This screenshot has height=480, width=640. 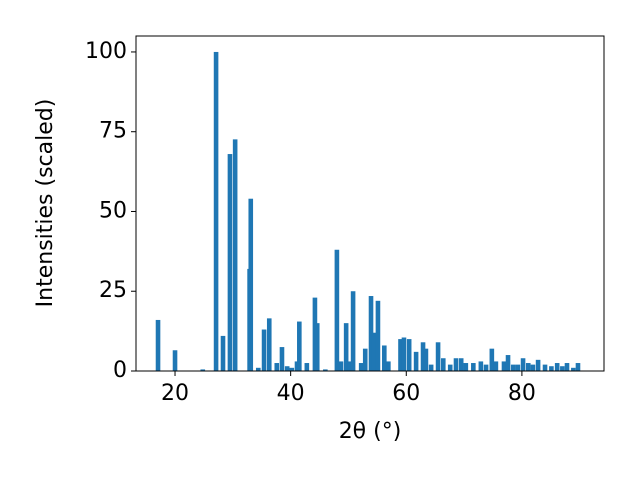 I want to click on y-tick-label: 0, so click(x=120, y=370).